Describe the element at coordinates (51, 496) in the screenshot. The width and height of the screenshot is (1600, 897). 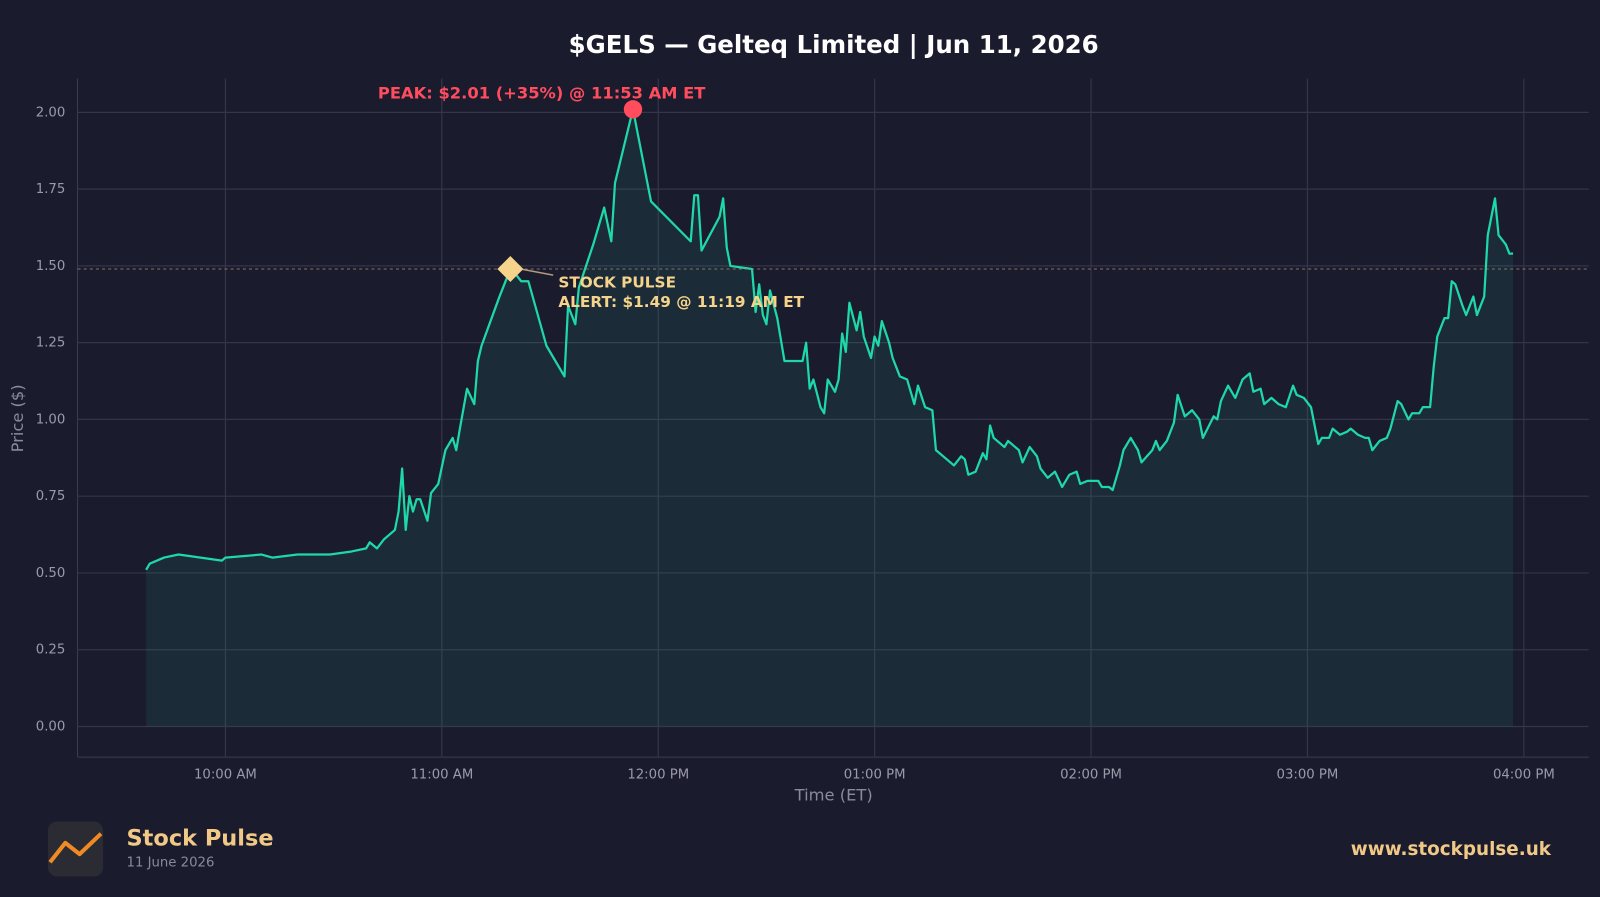
I see `y-tick-label: 0.75` at that location.